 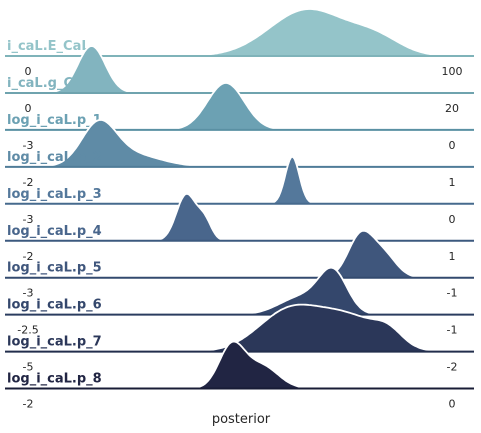 I want to click on row-label: log_i_caL.p_2, so click(x=54, y=157).